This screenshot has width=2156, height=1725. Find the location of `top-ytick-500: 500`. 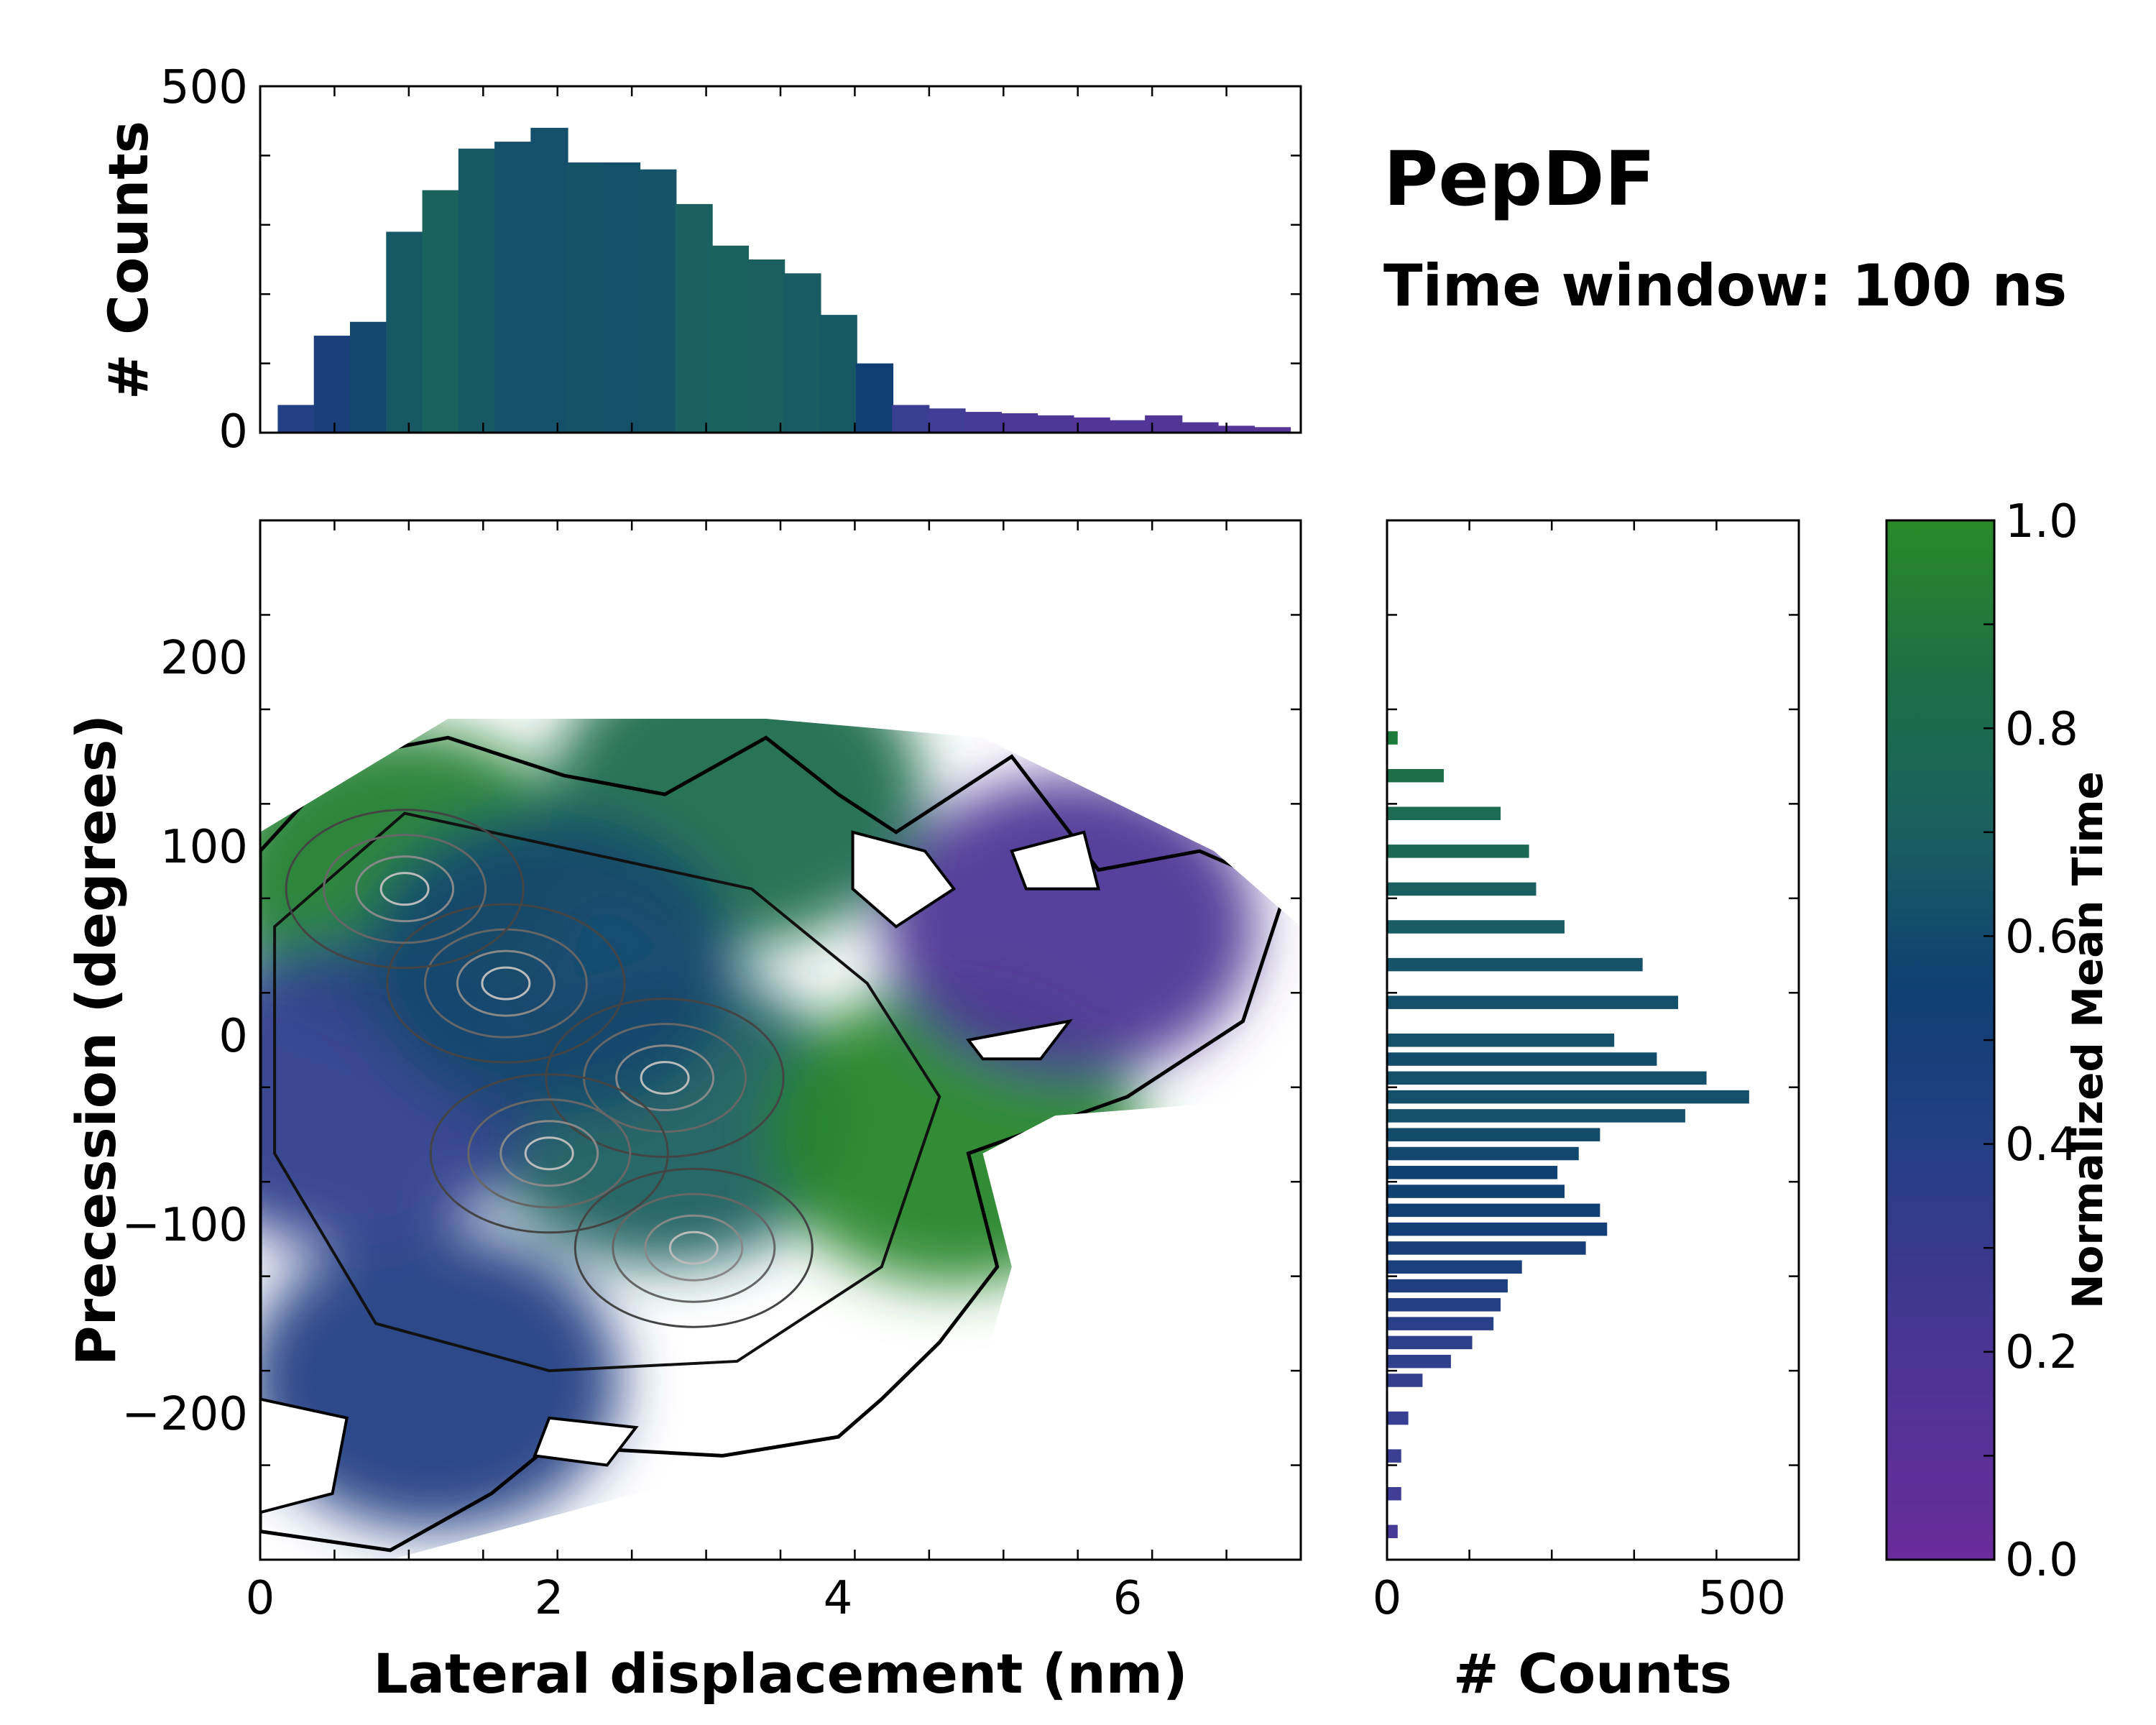

top-ytick-500: 500 is located at coordinates (204, 87).